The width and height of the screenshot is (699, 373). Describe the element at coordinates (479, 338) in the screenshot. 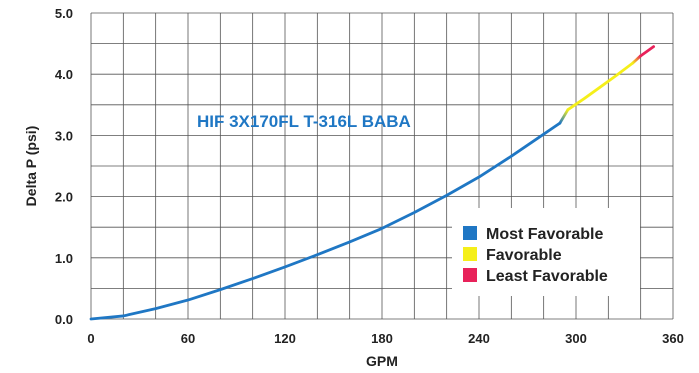

I see `x-tick-label: 240` at that location.